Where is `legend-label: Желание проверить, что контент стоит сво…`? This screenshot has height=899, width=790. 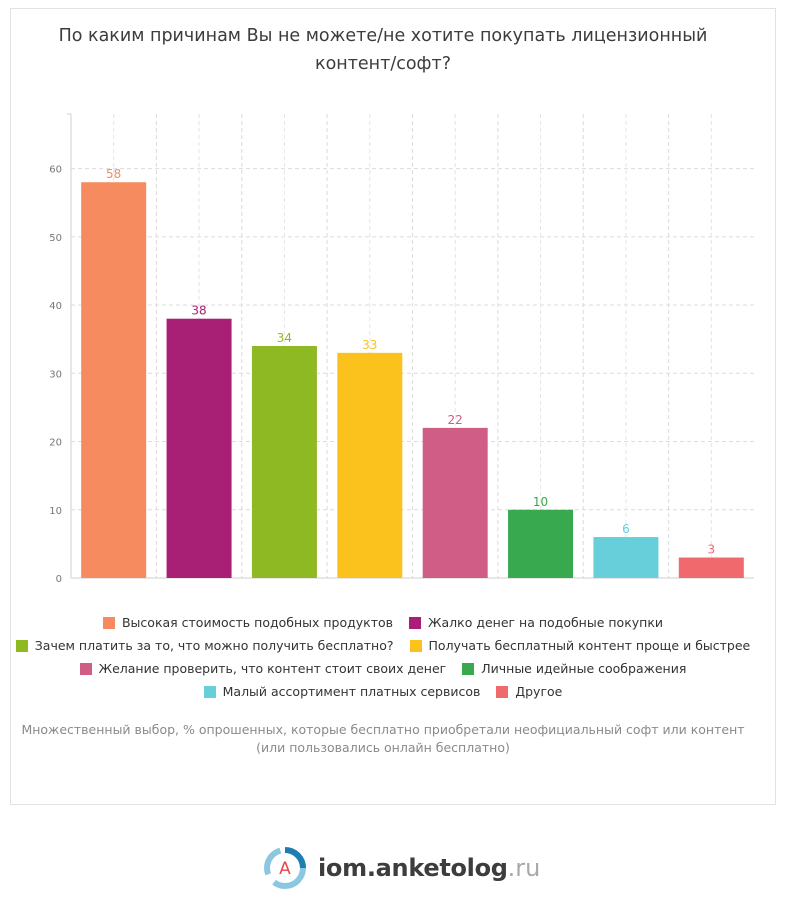 legend-label: Желание проверить, что контент стоит сво… is located at coordinates (272, 668).